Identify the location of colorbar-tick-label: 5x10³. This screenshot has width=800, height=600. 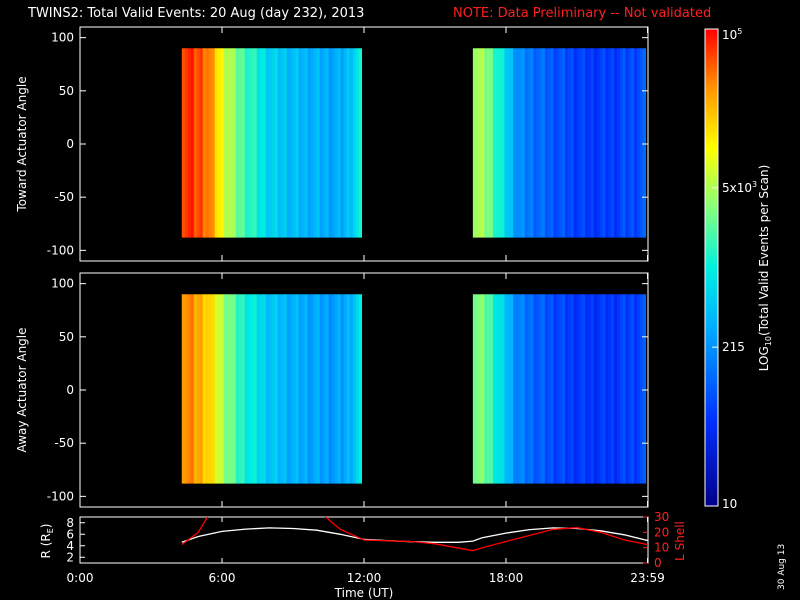
(739, 187).